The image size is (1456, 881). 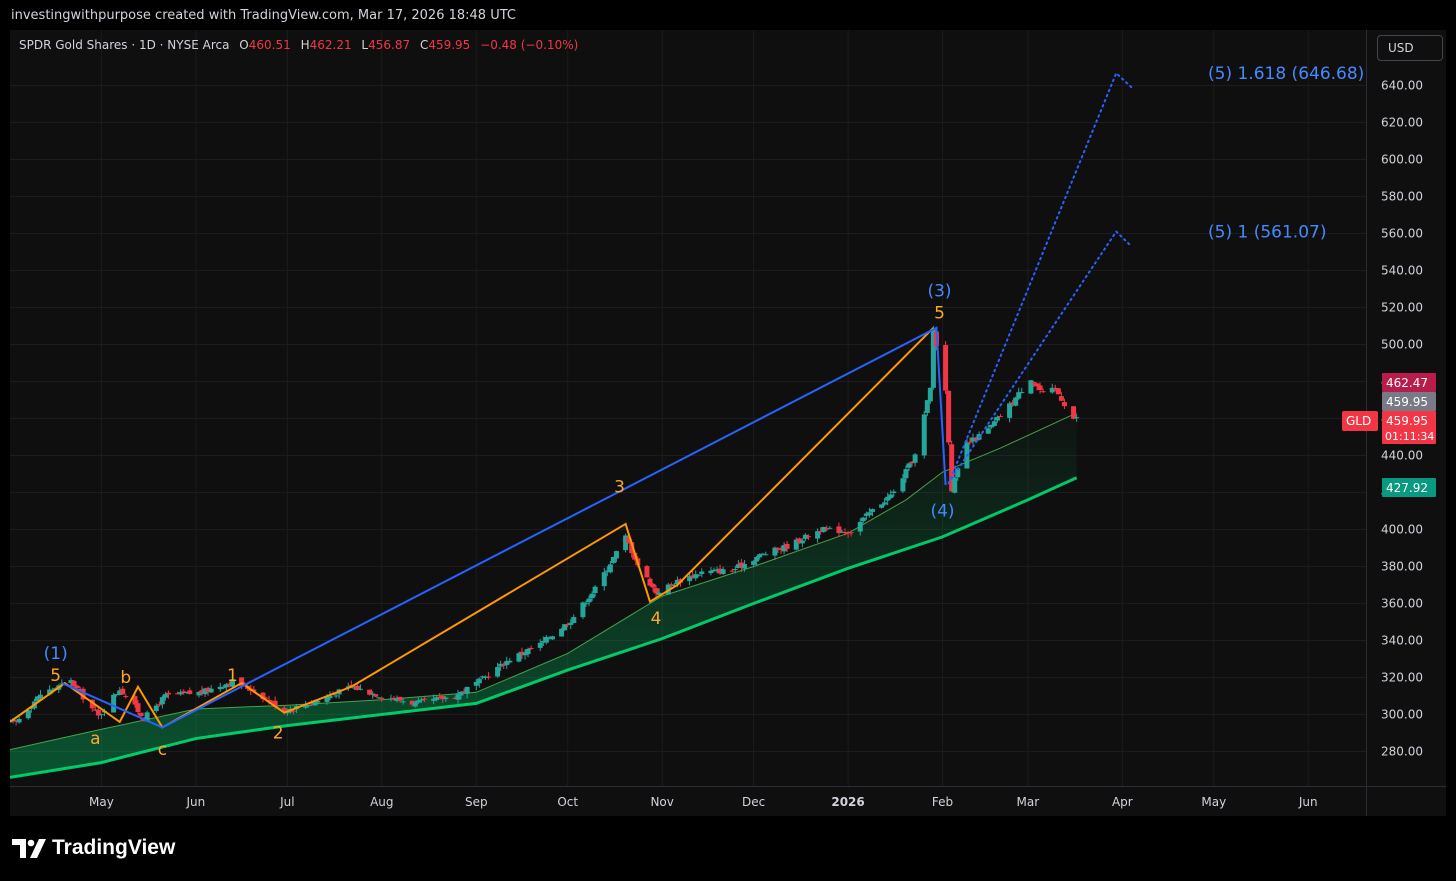 What do you see at coordinates (269, 45) in the screenshot?
I see `open-value: 460.51` at bounding box center [269, 45].